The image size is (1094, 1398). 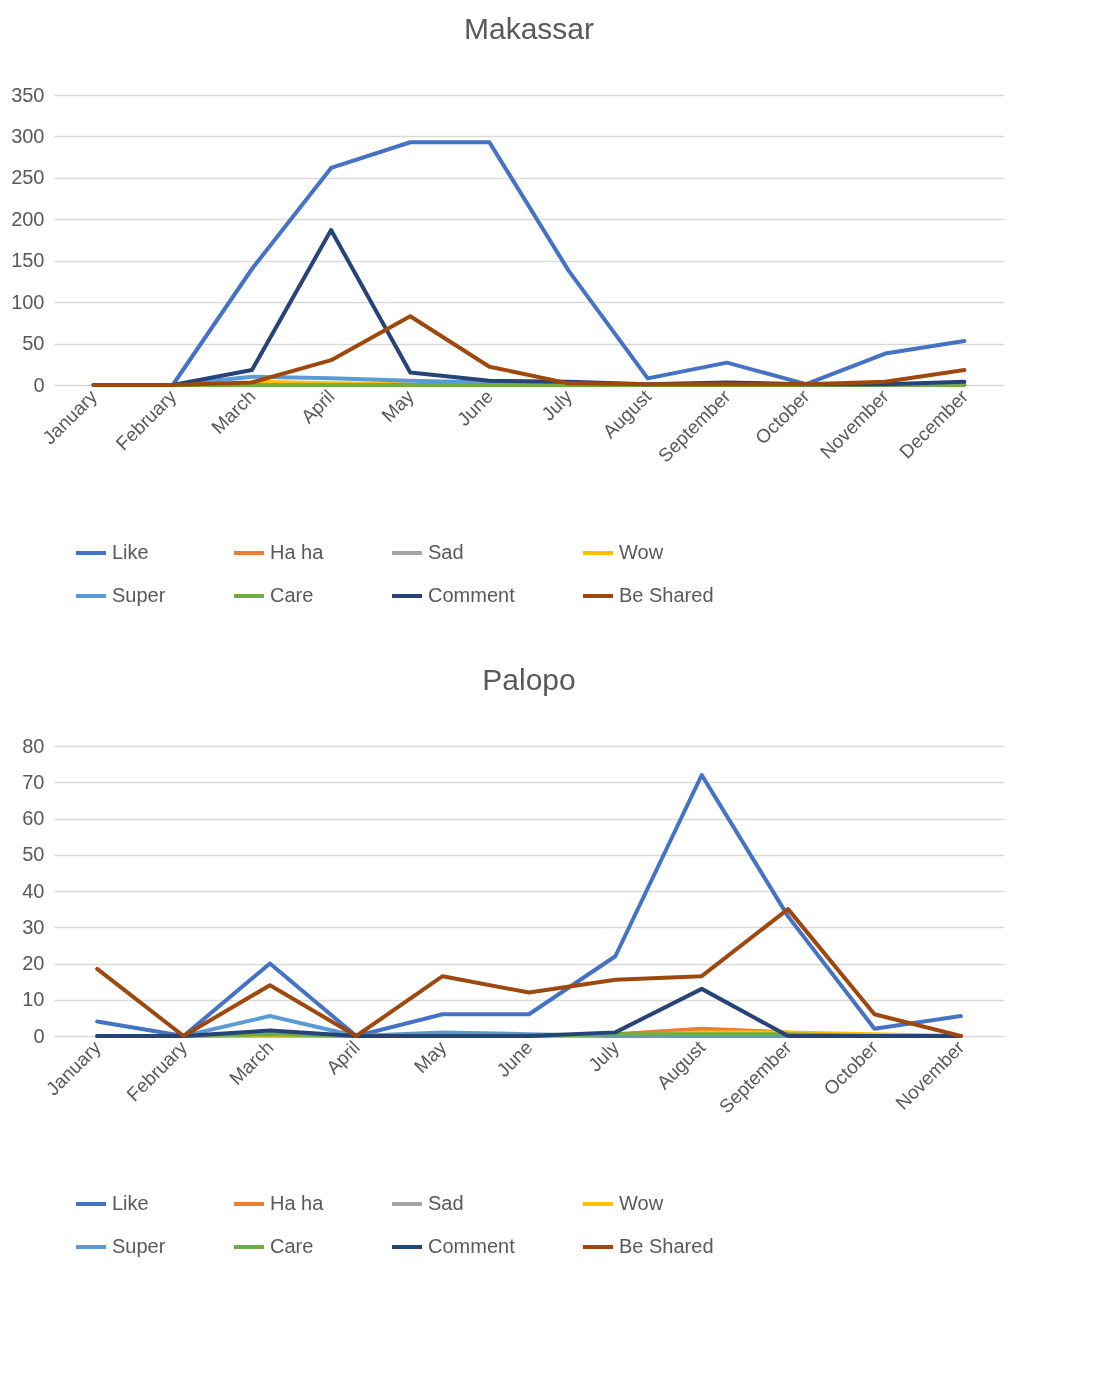 I want to click on y-tick-label: 30, so click(x=33, y=926).